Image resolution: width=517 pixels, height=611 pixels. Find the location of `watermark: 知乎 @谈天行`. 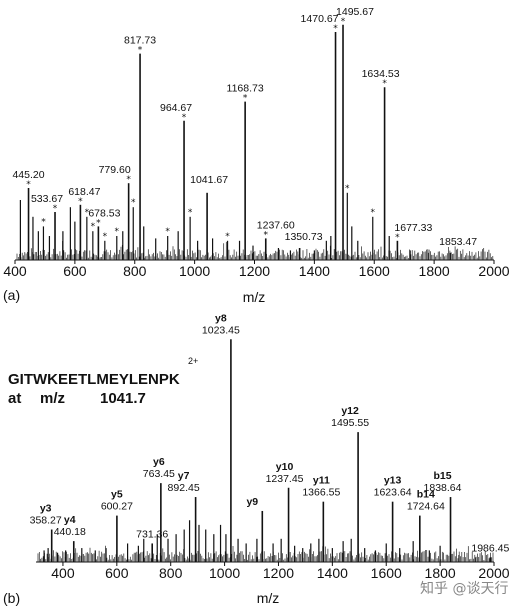

watermark: 知乎 @谈天行 is located at coordinates (464, 588).